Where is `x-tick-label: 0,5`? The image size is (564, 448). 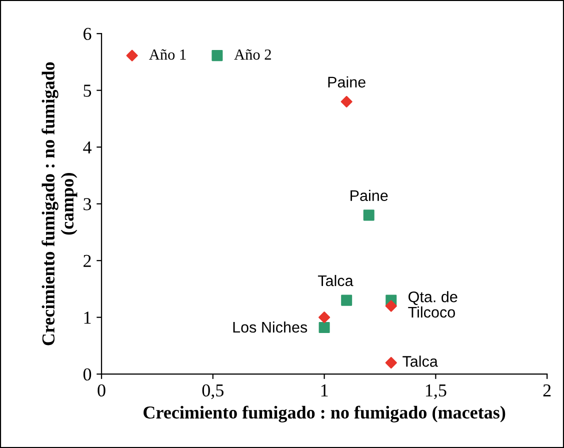 x-tick-label: 0,5 is located at coordinates (213, 392).